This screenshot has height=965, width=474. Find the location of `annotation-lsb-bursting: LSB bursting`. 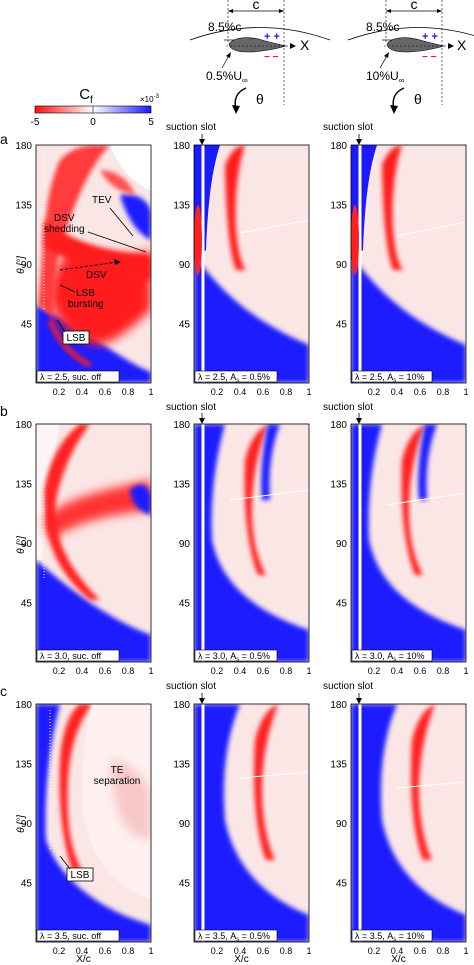

annotation-lsb-bursting: LSB bursting is located at coordinates (86, 299).